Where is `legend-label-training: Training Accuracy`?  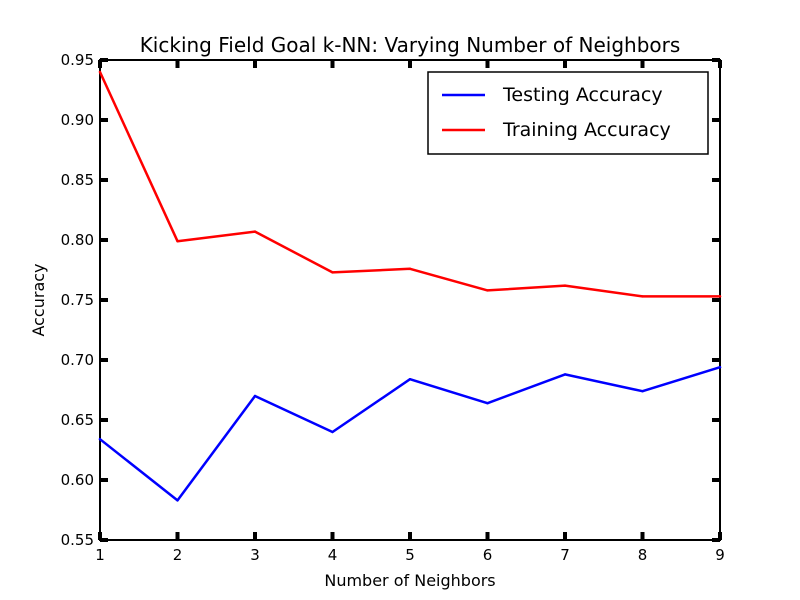
legend-label-training: Training Accuracy is located at coordinates (586, 130).